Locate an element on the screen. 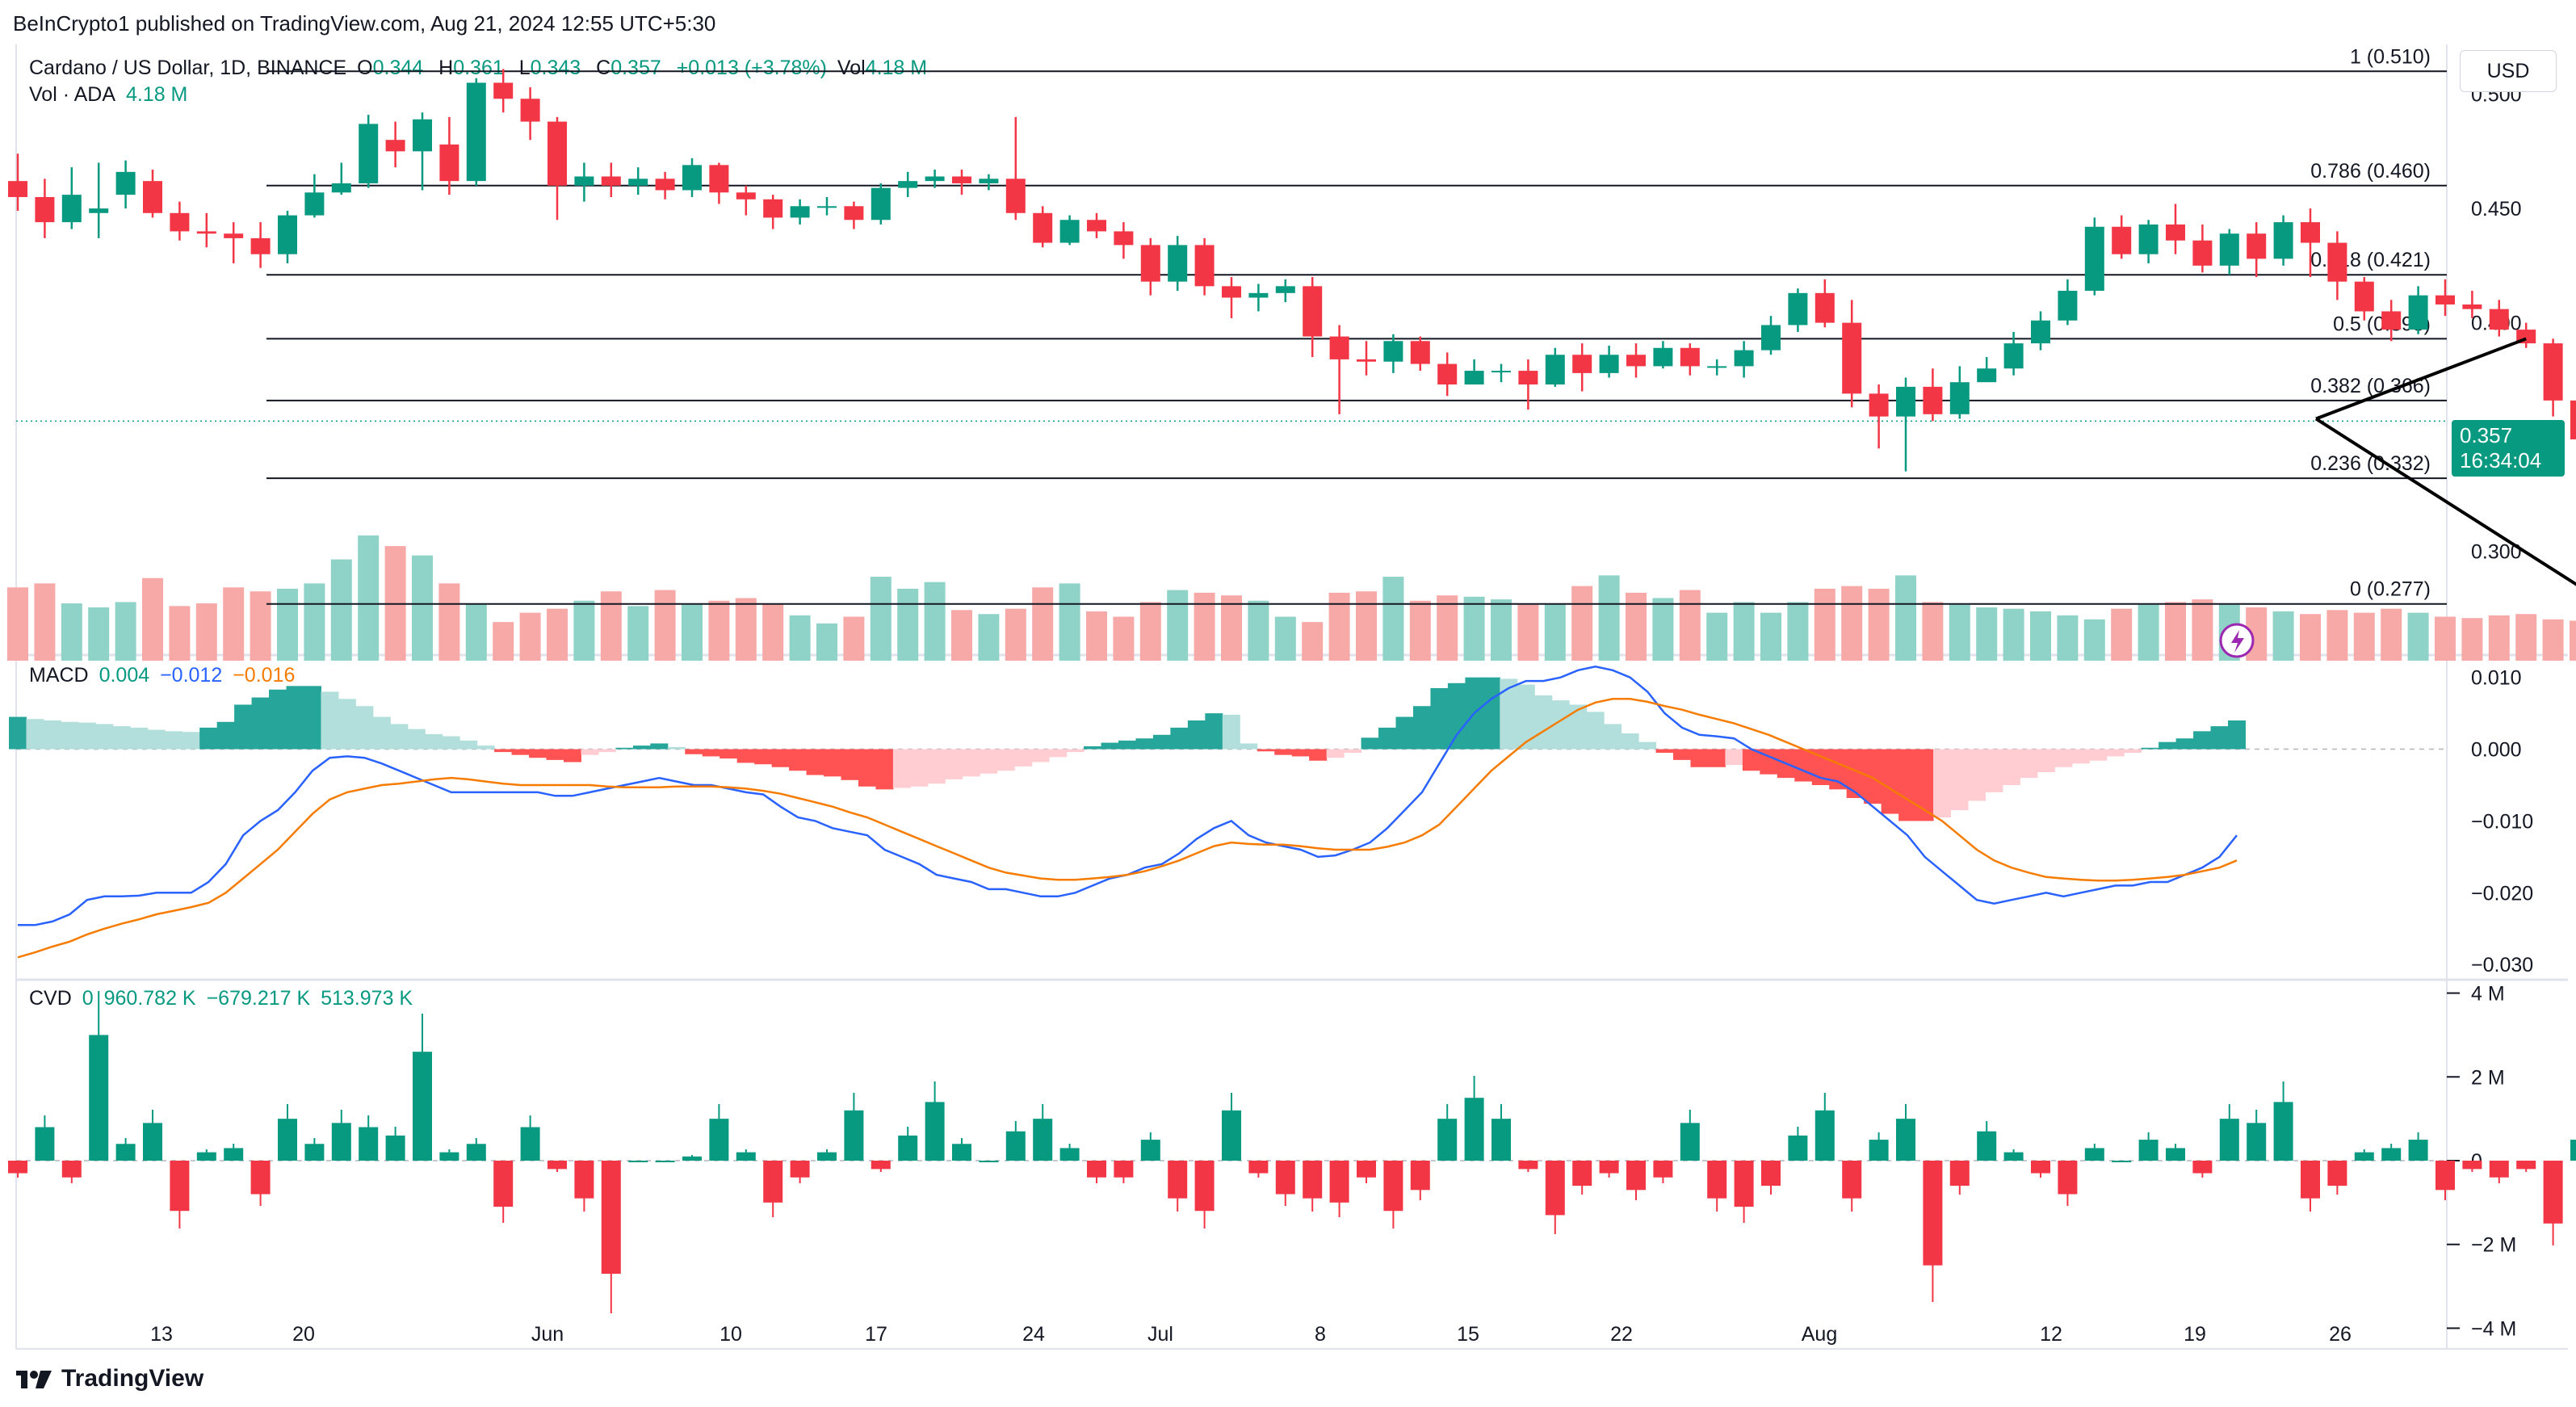  macd-label: MACD is located at coordinates (59, 675).